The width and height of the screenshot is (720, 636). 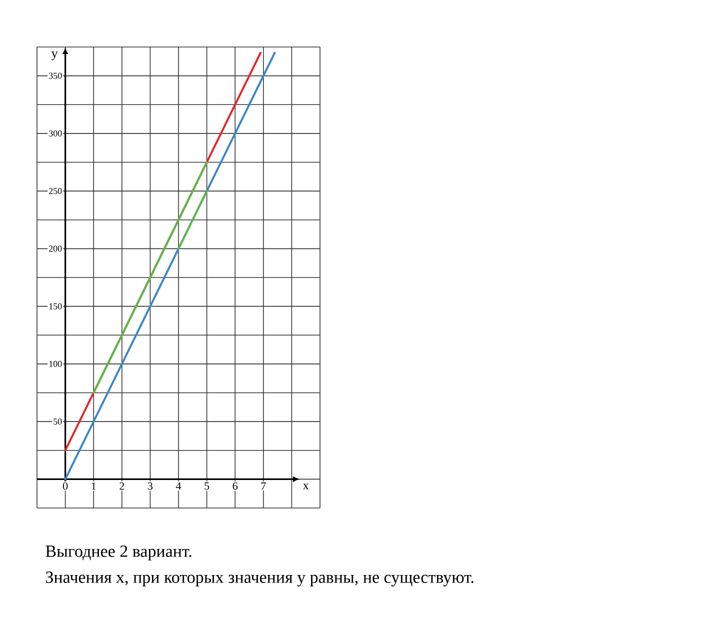 What do you see at coordinates (55, 249) in the screenshot?
I see `y-tick-label: 200` at bounding box center [55, 249].